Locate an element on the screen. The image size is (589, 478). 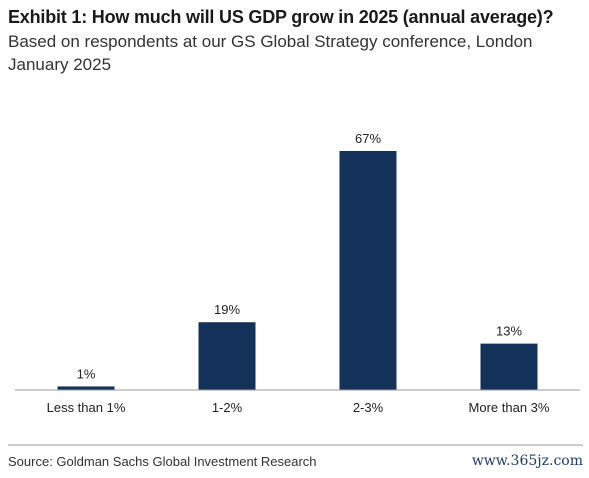
subtitle-line-2: January 2025 is located at coordinates (60, 64).